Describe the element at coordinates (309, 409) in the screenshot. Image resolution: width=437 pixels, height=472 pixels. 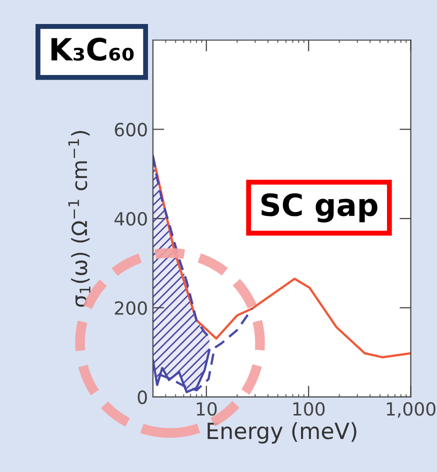
I see `x-tick-label: 100` at that location.